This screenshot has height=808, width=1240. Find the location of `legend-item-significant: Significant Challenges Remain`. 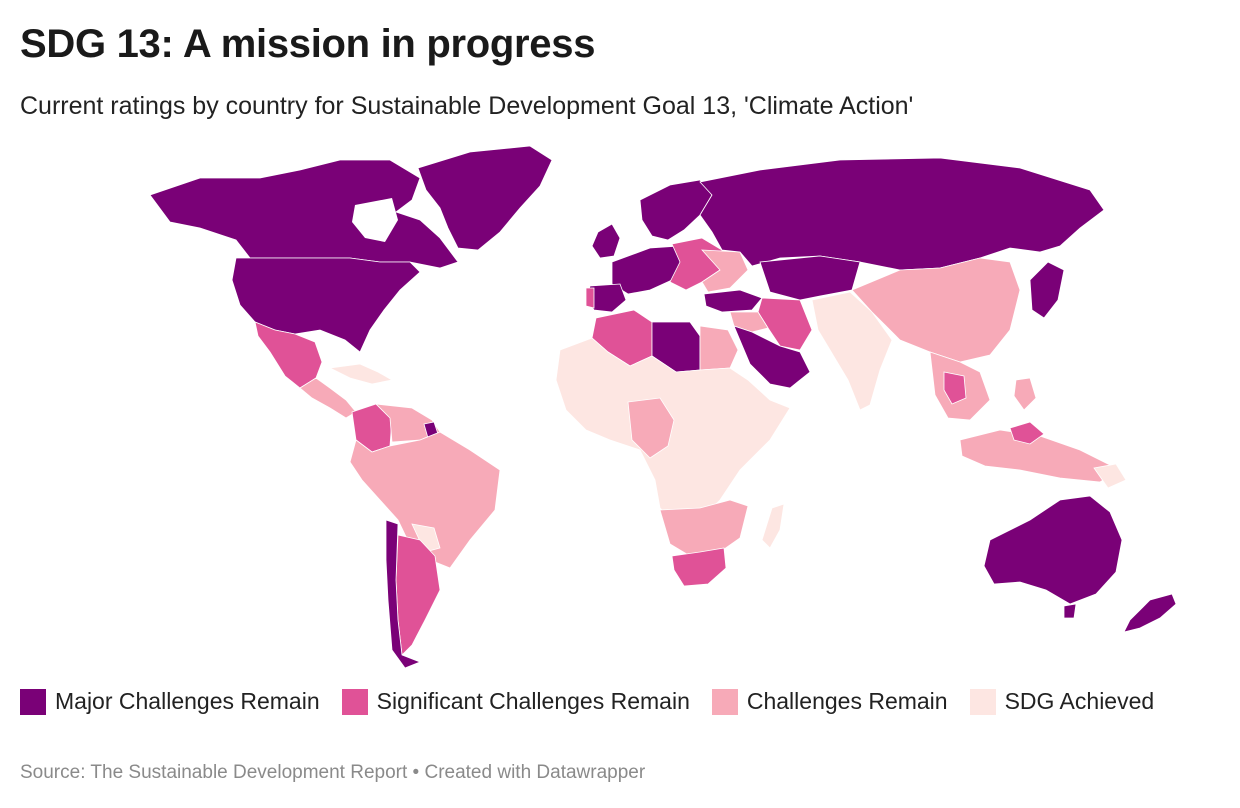

legend-item-significant: Significant Challenges Remain is located at coordinates (515, 701).